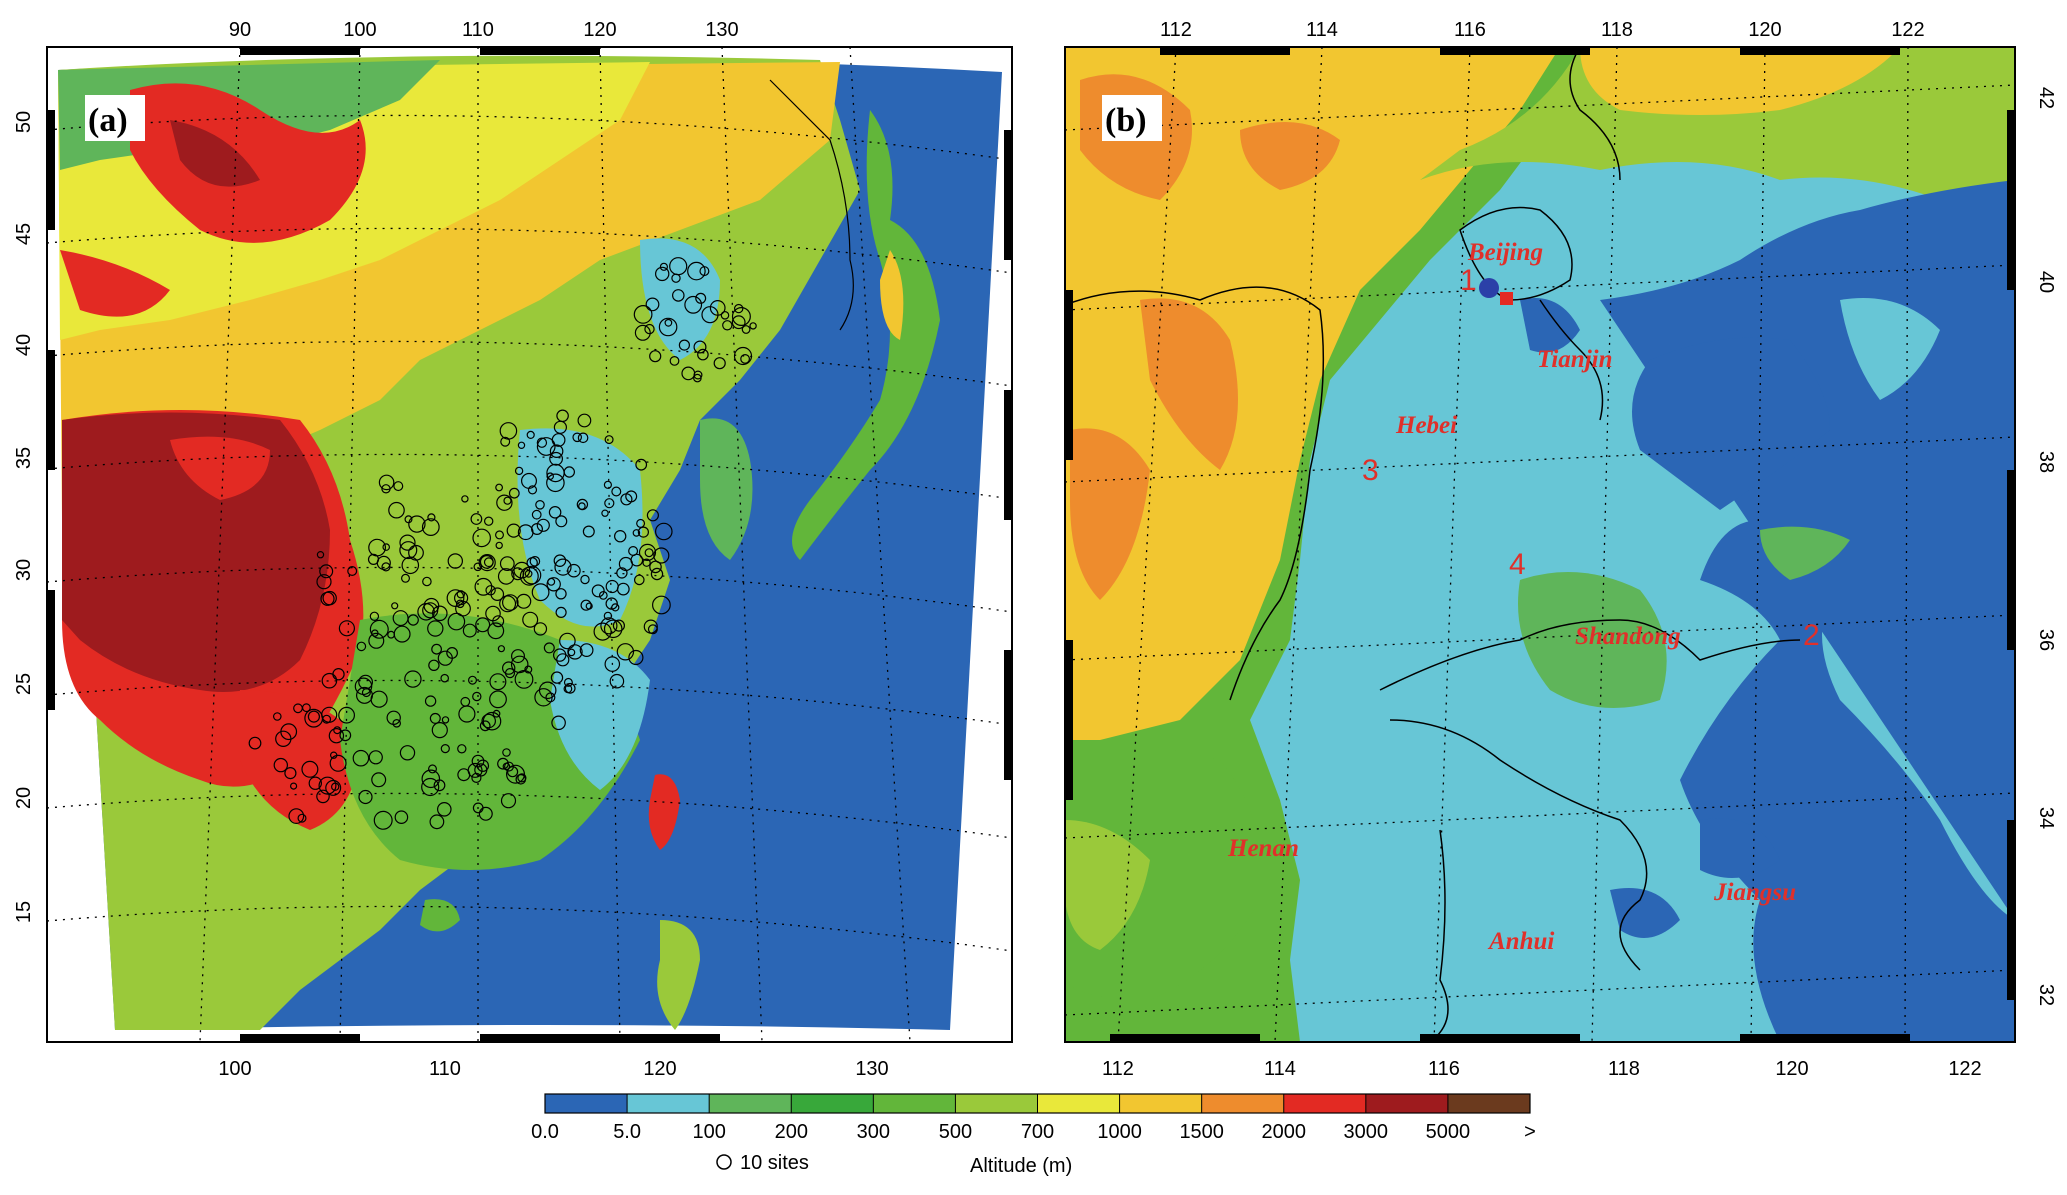  I want to click on panel-a-bottom-tick-110: 110, so click(445, 1069).